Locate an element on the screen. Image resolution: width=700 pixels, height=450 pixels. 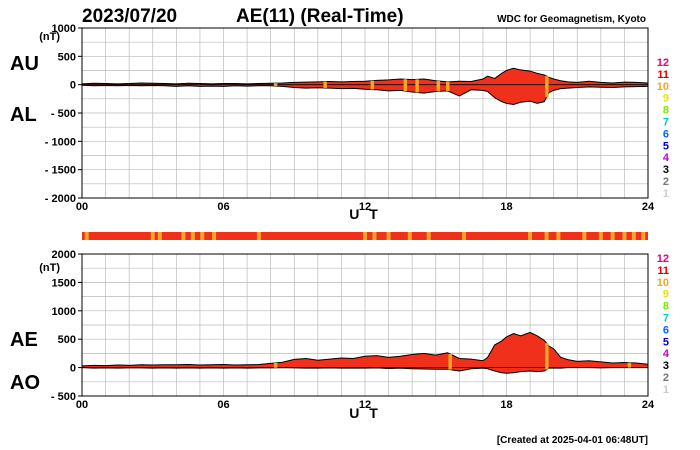
stripe-bar is located at coordinates (365, 236).